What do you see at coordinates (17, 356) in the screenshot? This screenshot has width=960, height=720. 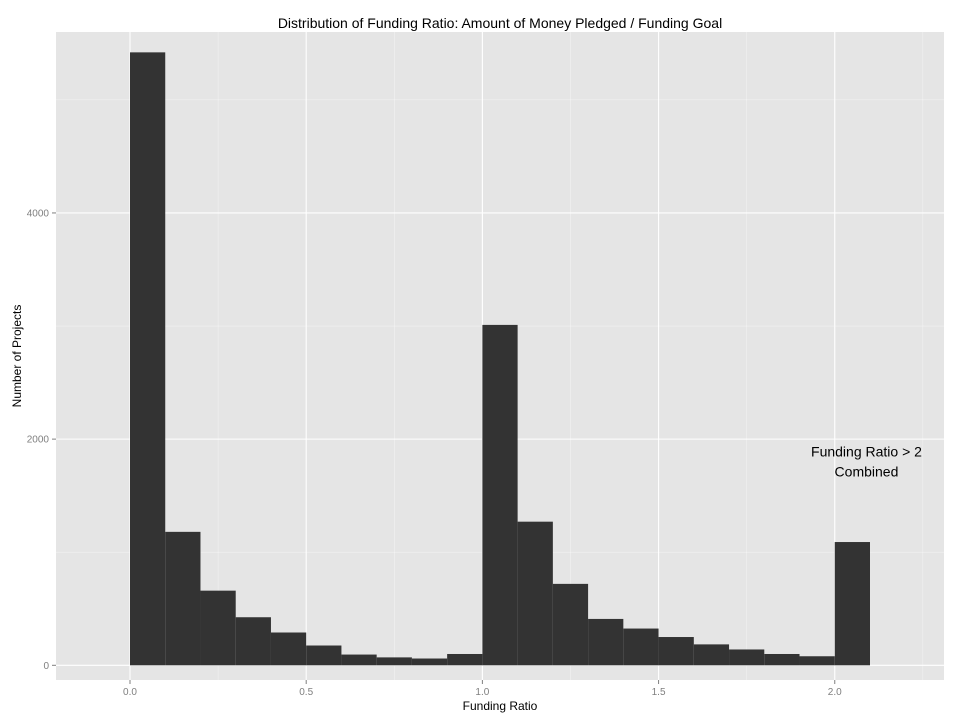 I see `y-axis-title: Number of Projects` at bounding box center [17, 356].